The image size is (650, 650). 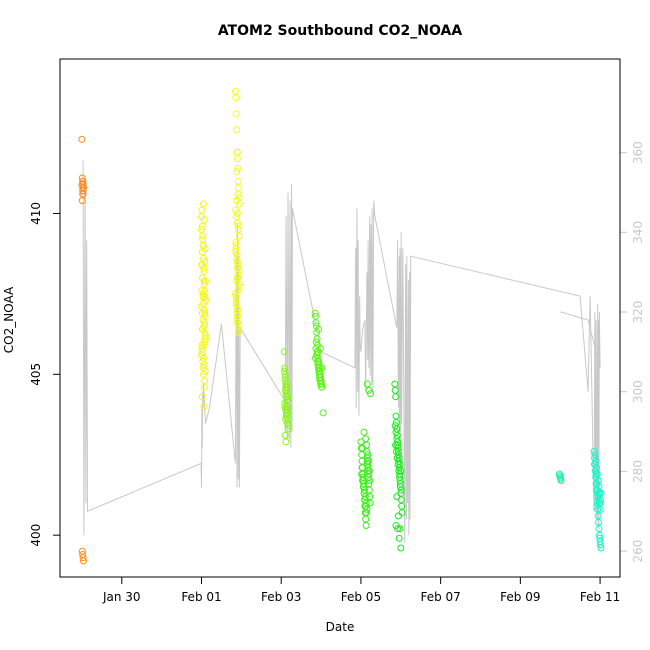 What do you see at coordinates (36, 374) in the screenshot?
I see `y-tick-label: 405` at bounding box center [36, 374].